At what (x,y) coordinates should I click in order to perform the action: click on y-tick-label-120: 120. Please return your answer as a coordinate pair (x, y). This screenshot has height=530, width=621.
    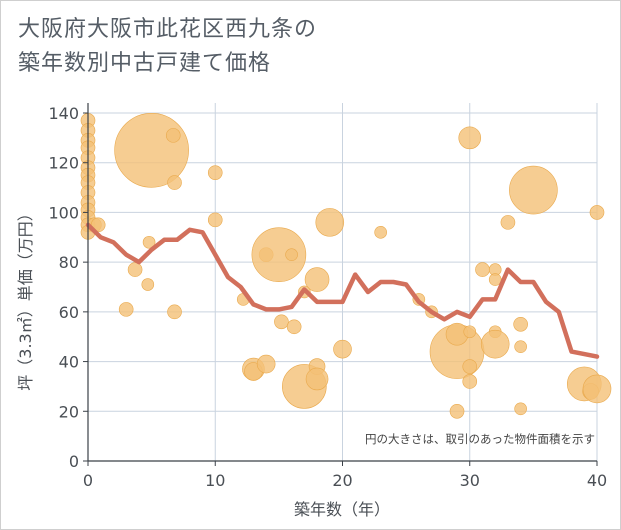
    Looking at the image, I should click on (63, 163).